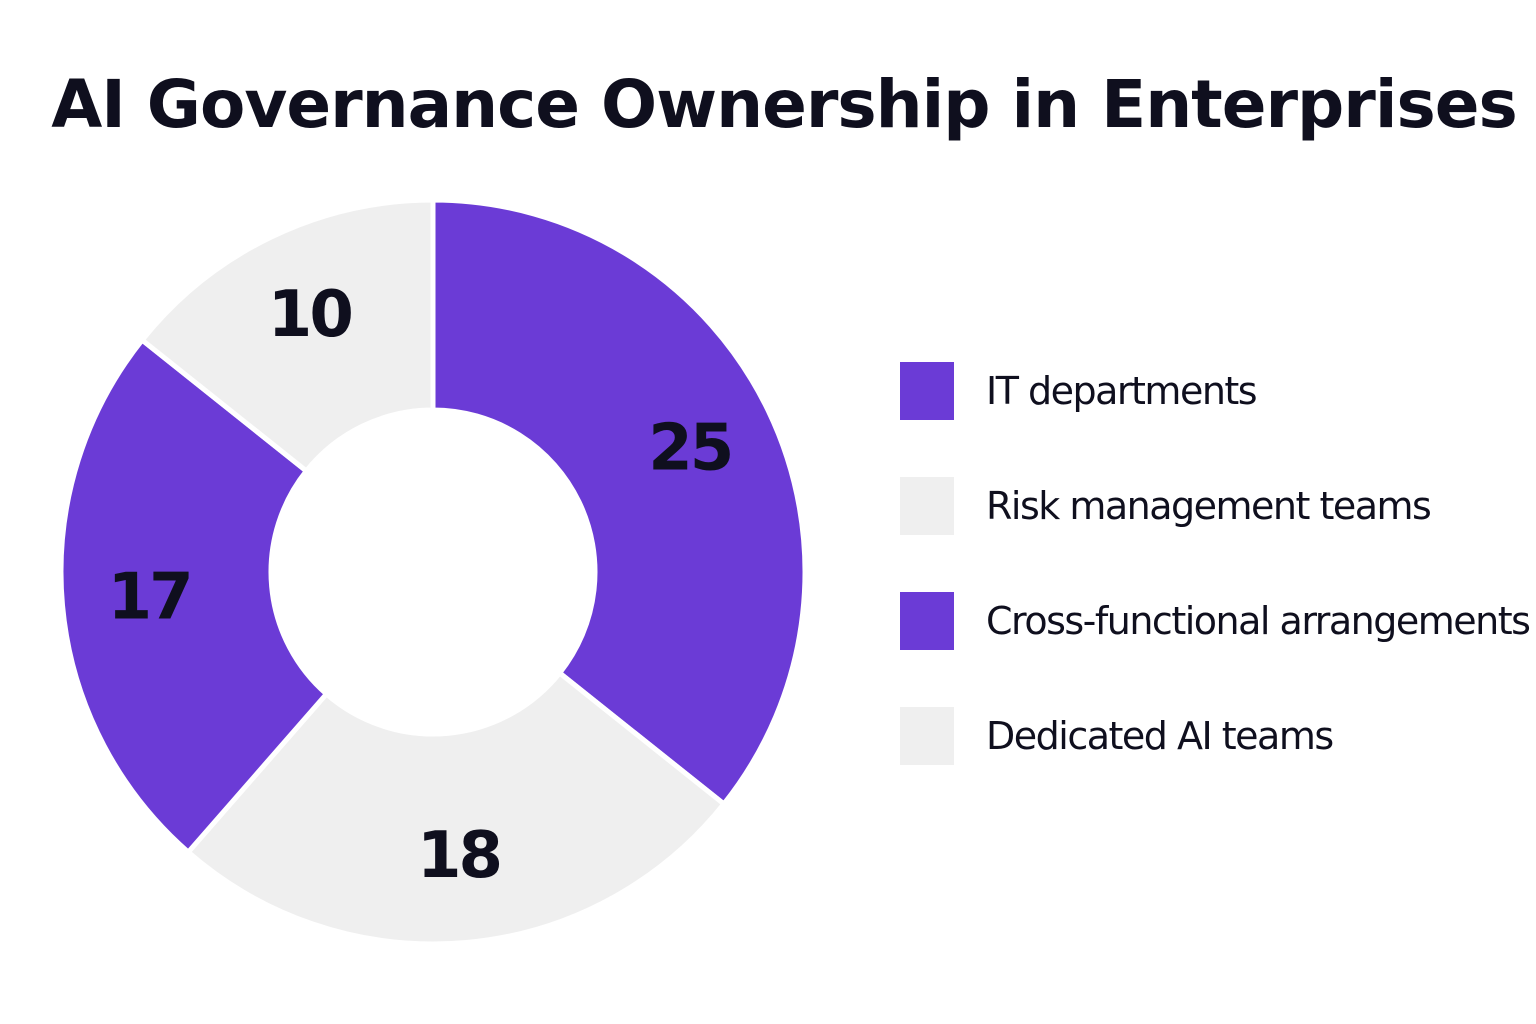  Describe the element at coordinates (310, 315) in the screenshot. I see `data-label: 10` at that location.